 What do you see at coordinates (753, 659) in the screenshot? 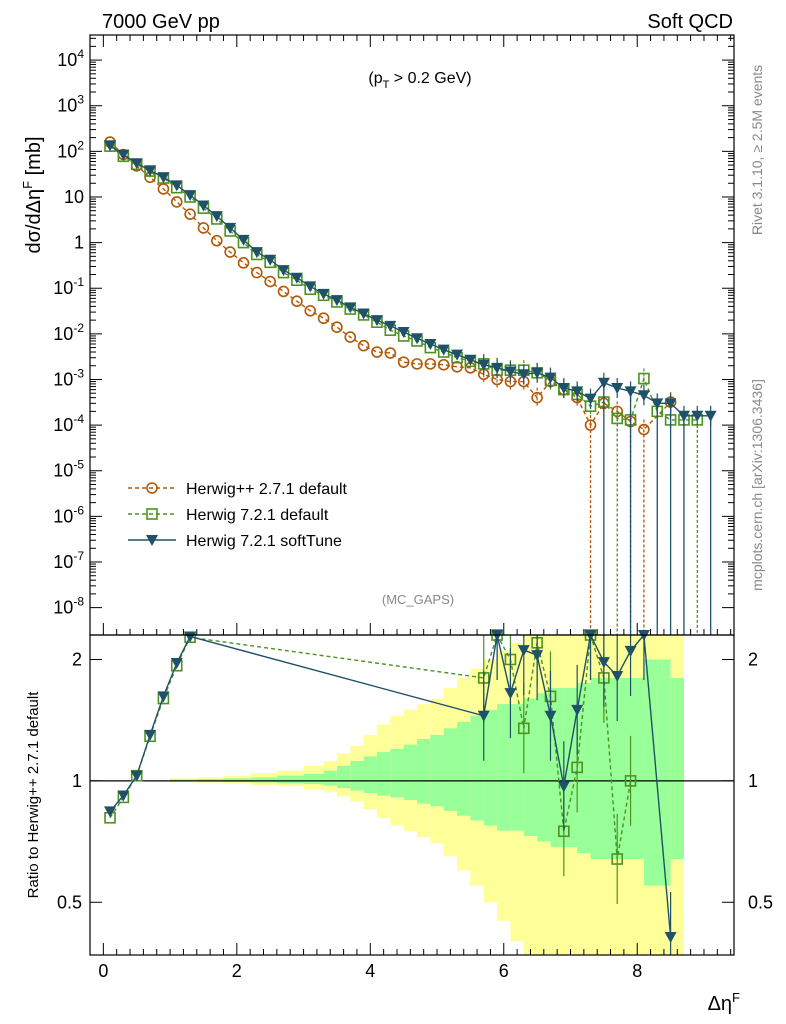
I see `ratio-tick-label-right: 2` at bounding box center [753, 659].